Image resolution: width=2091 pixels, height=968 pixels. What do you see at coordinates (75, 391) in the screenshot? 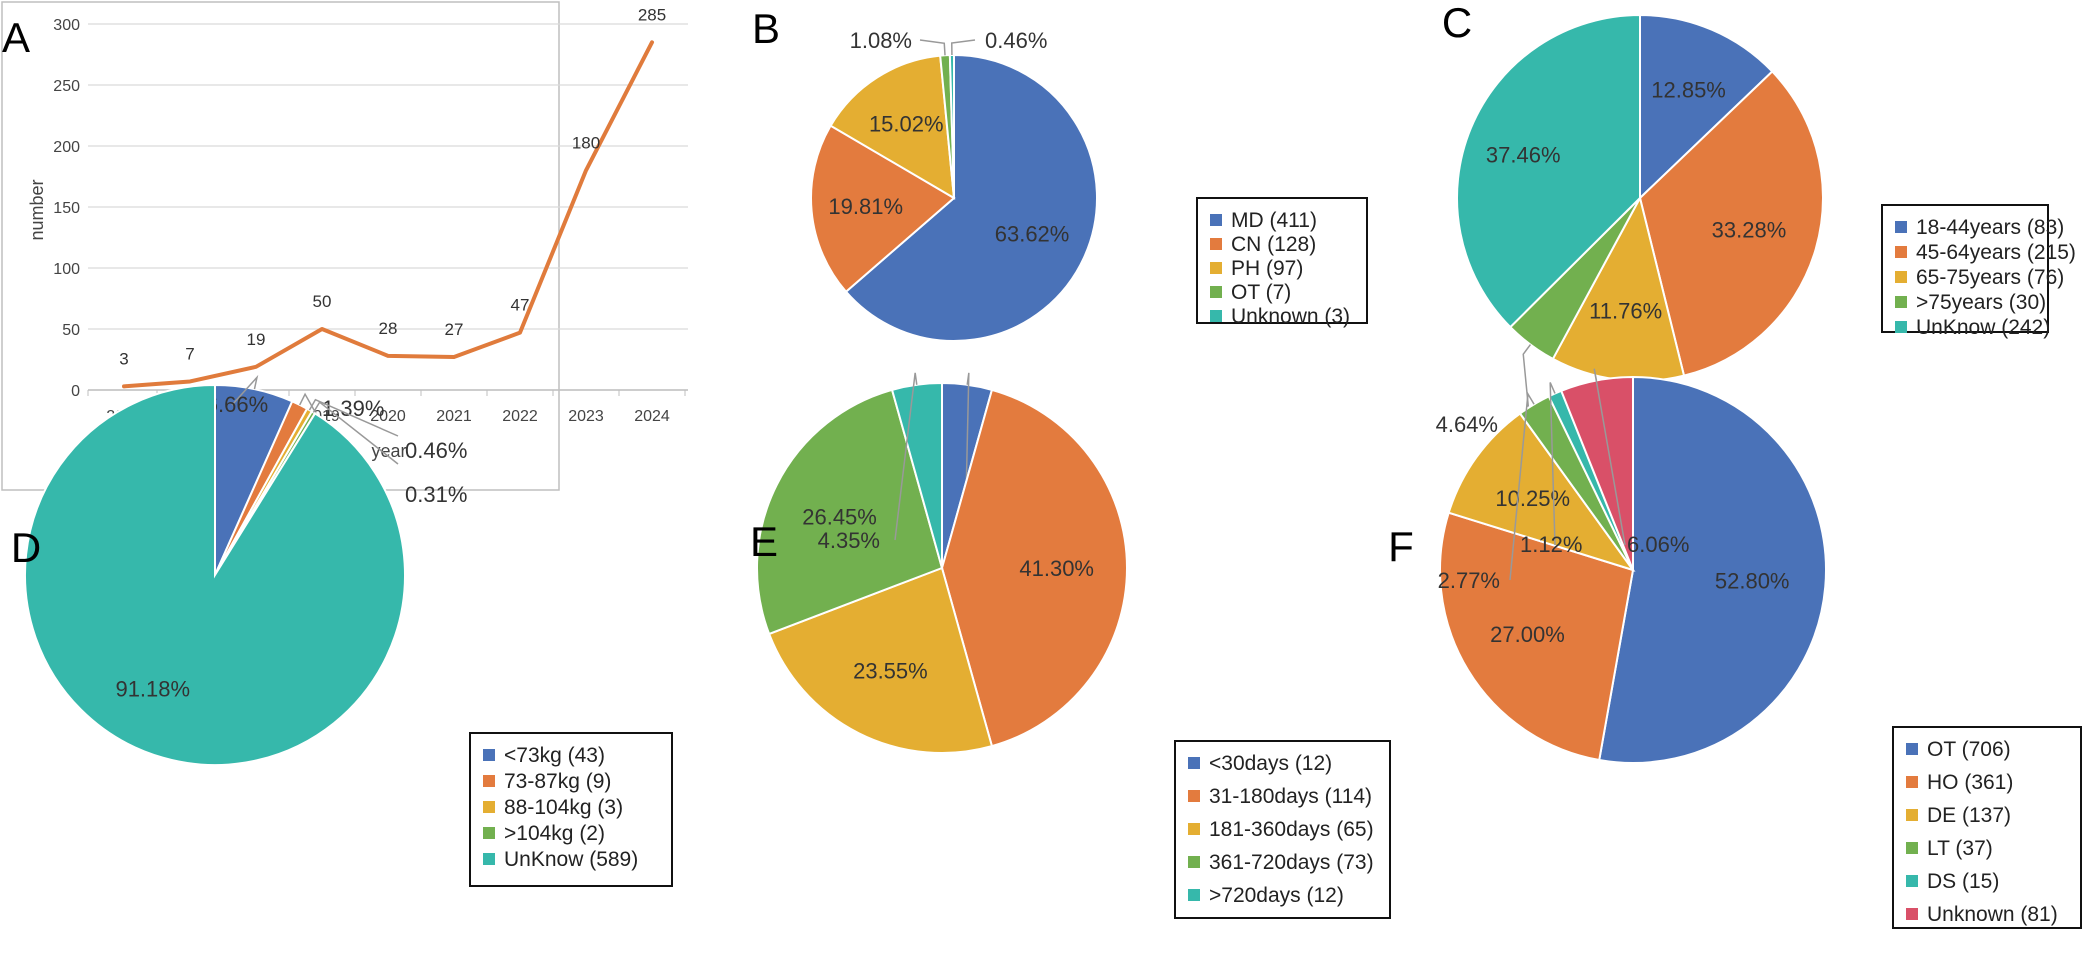
I see `y-tick-label: 0` at bounding box center [75, 391].